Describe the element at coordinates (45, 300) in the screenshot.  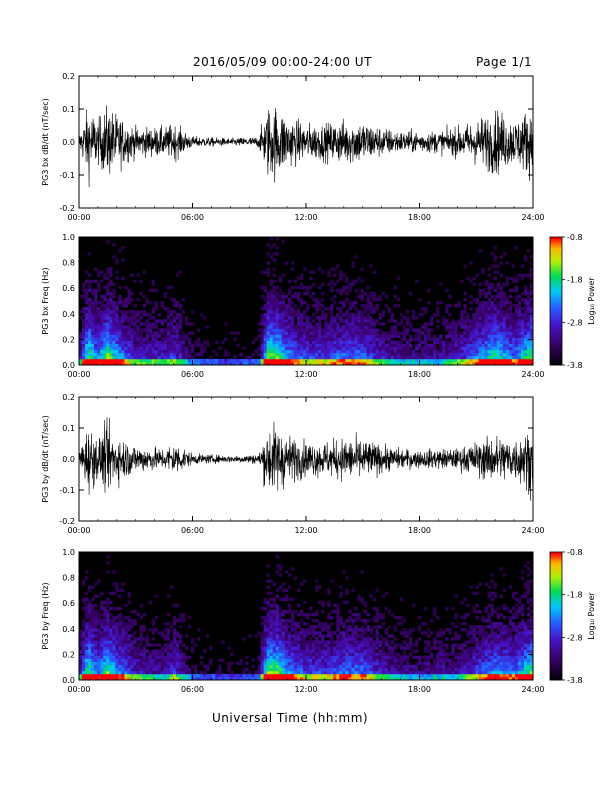
I see `y-axis-label: PG3 bx Freq (Hz)` at that location.